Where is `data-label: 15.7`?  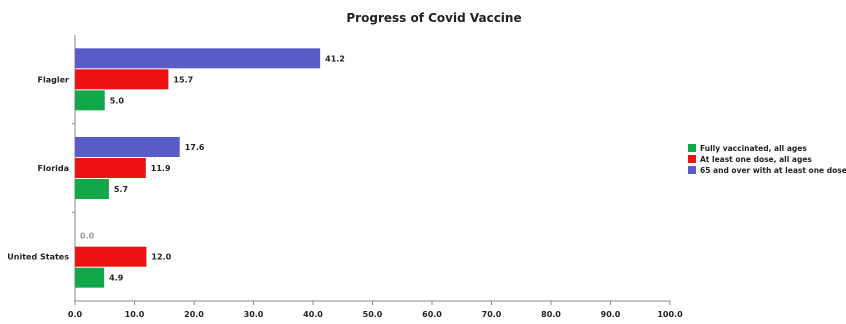
data-label: 15.7 is located at coordinates (183, 79).